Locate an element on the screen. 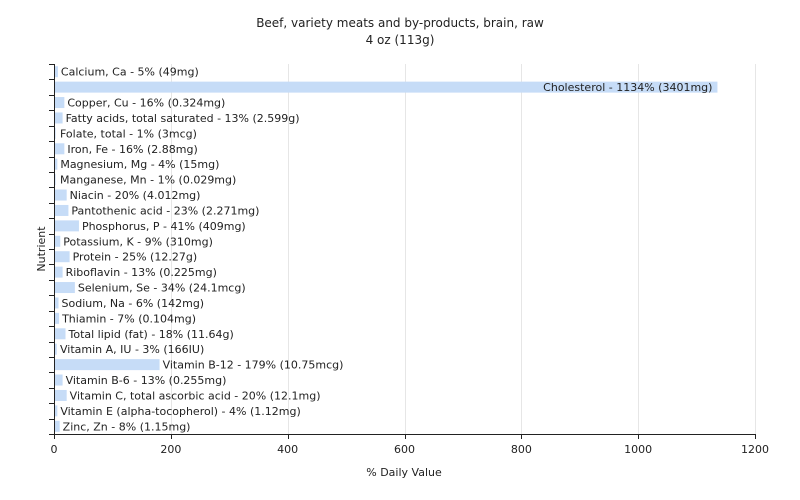 This screenshot has width=800, height=500. x-tick-label: 200 is located at coordinates (170, 449).